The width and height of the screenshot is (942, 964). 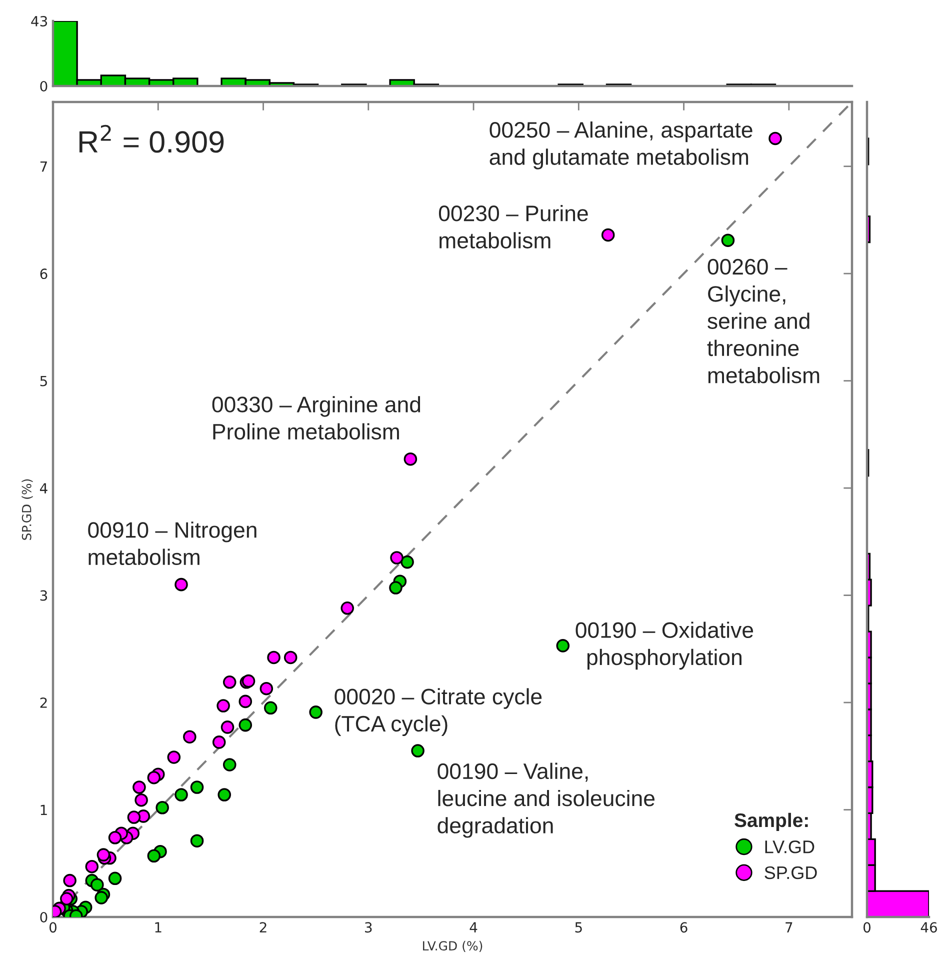 I want to click on y-tick-label: 43, so click(x=39, y=21).